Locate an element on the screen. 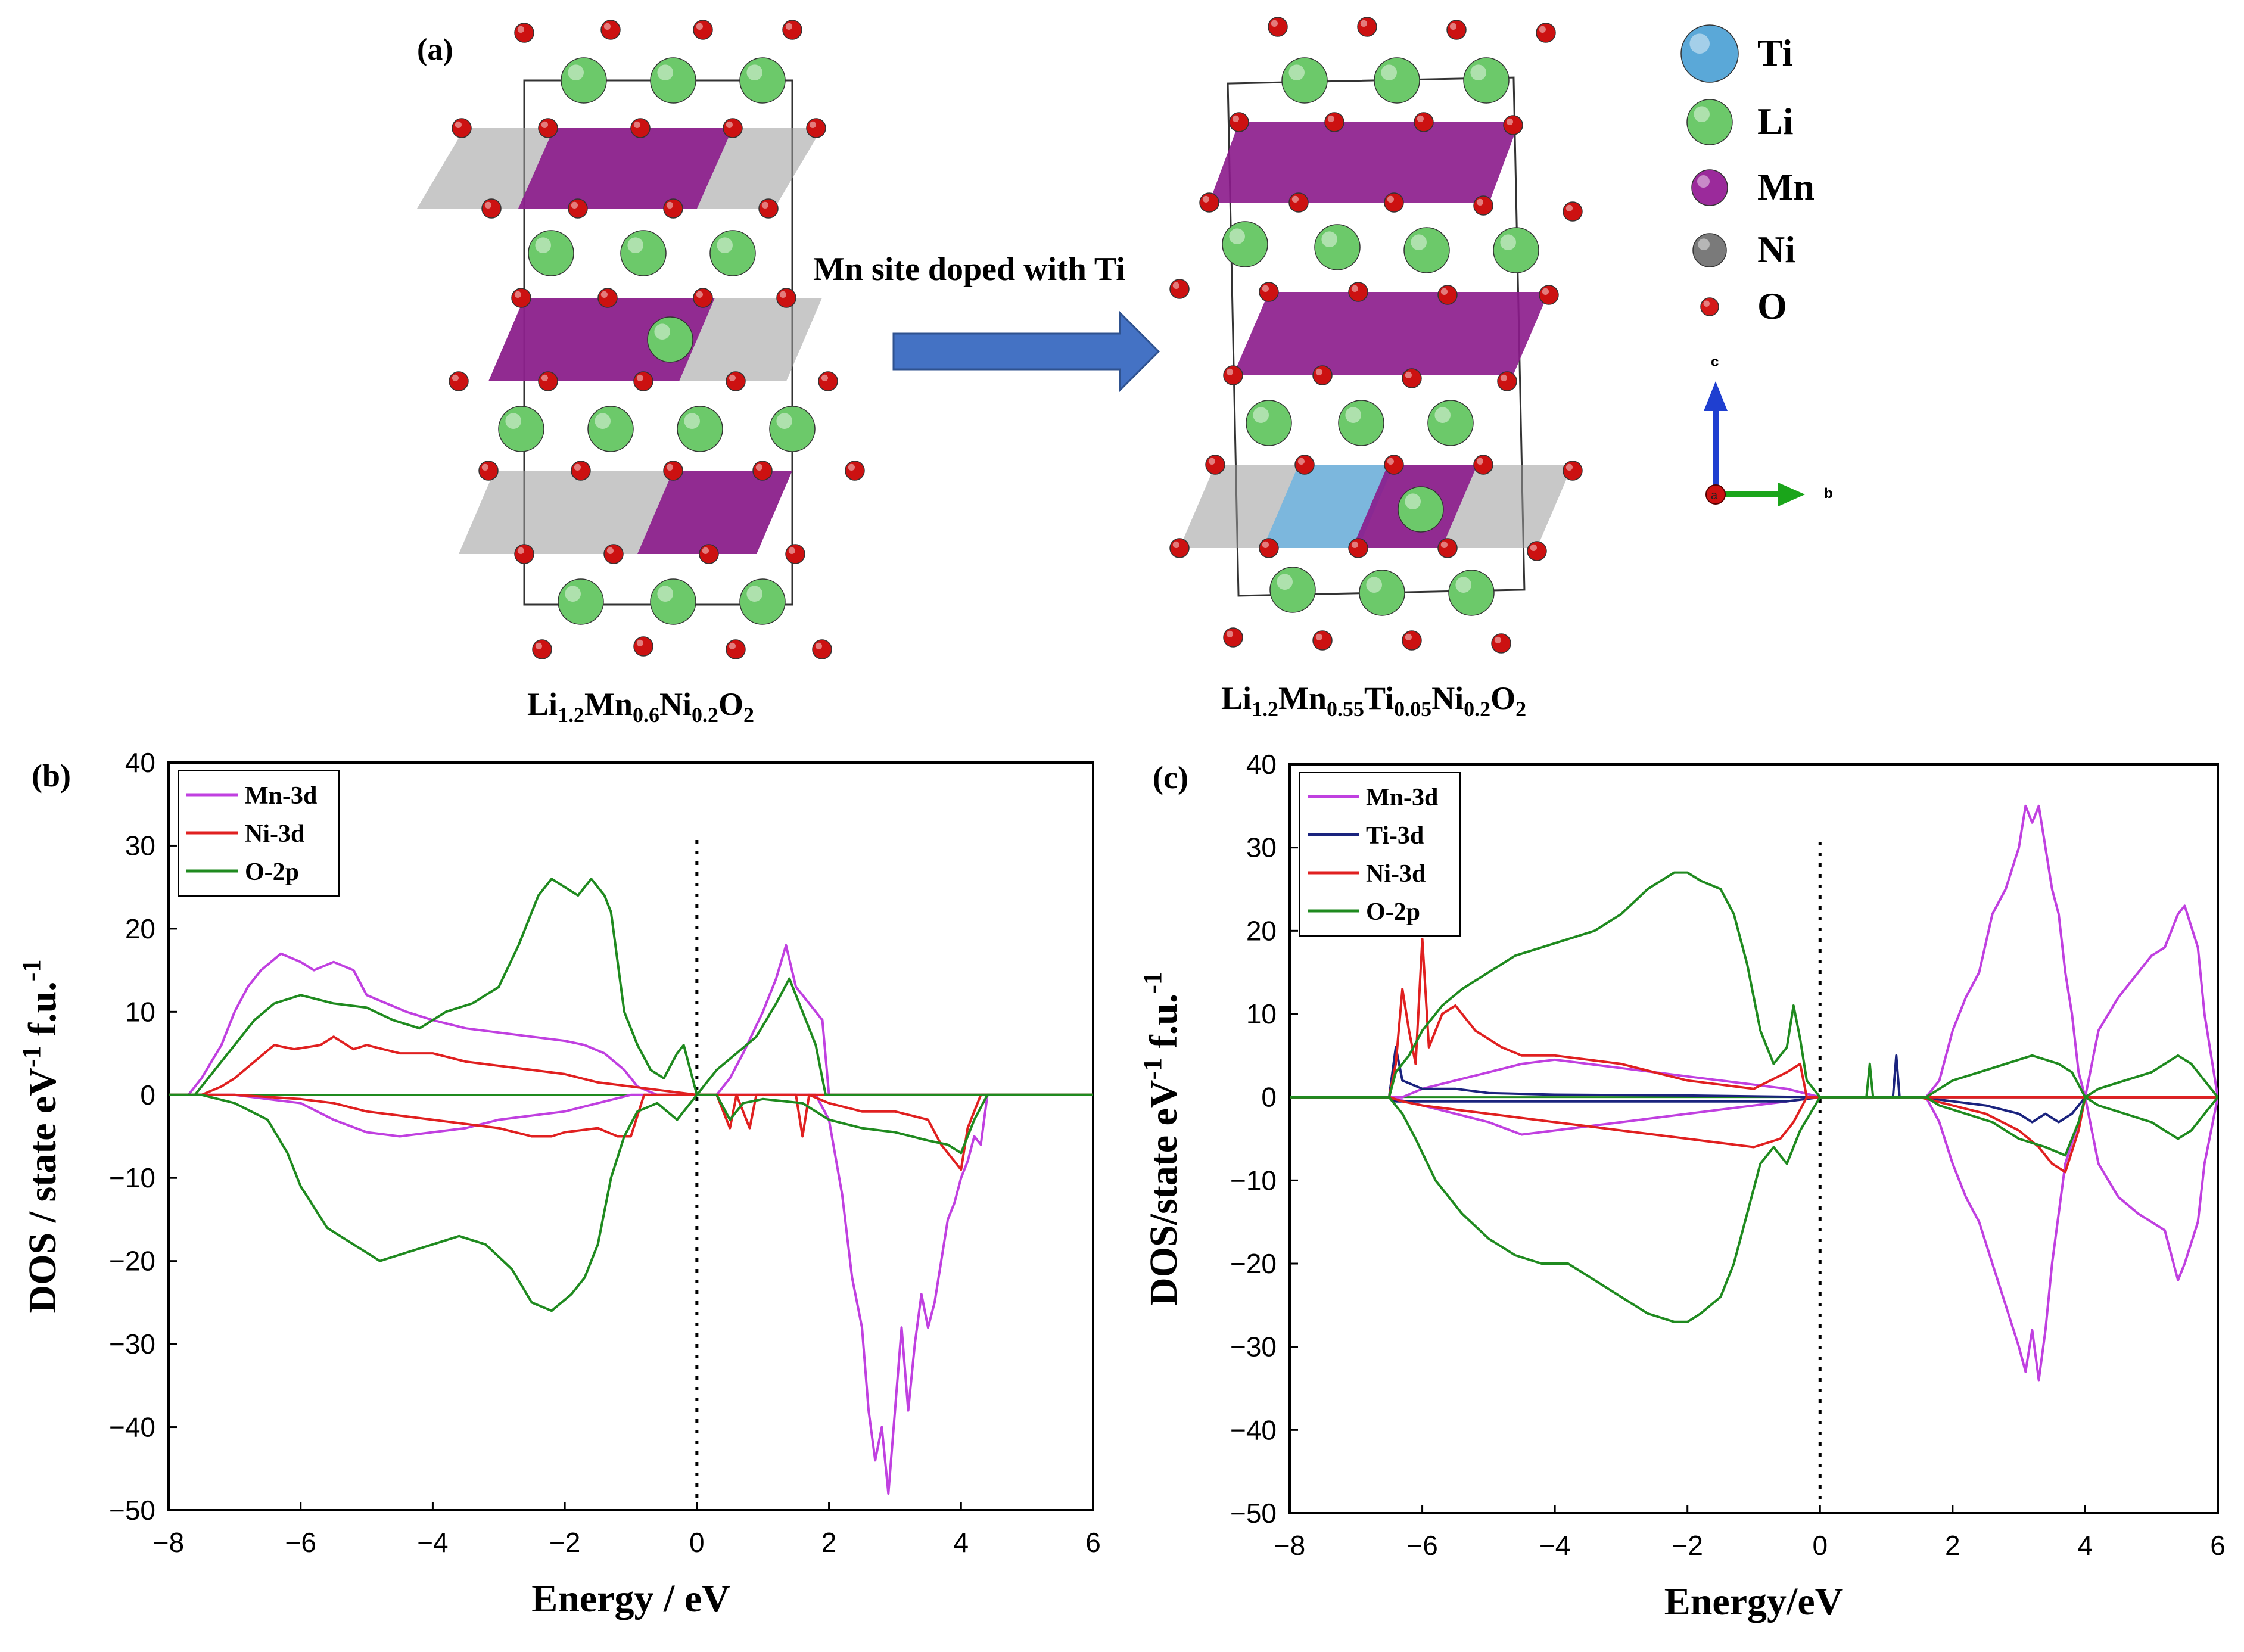 The height and width of the screenshot is (1652, 2244). series-o-2p-down is located at coordinates (631, 1202).